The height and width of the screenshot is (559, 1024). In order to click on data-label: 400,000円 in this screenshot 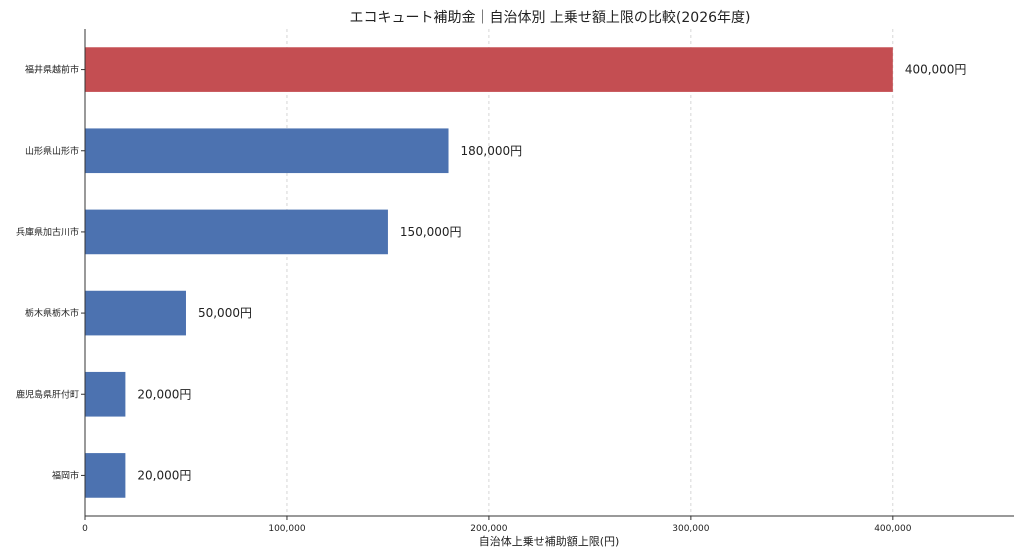, I will do `click(936, 70)`.